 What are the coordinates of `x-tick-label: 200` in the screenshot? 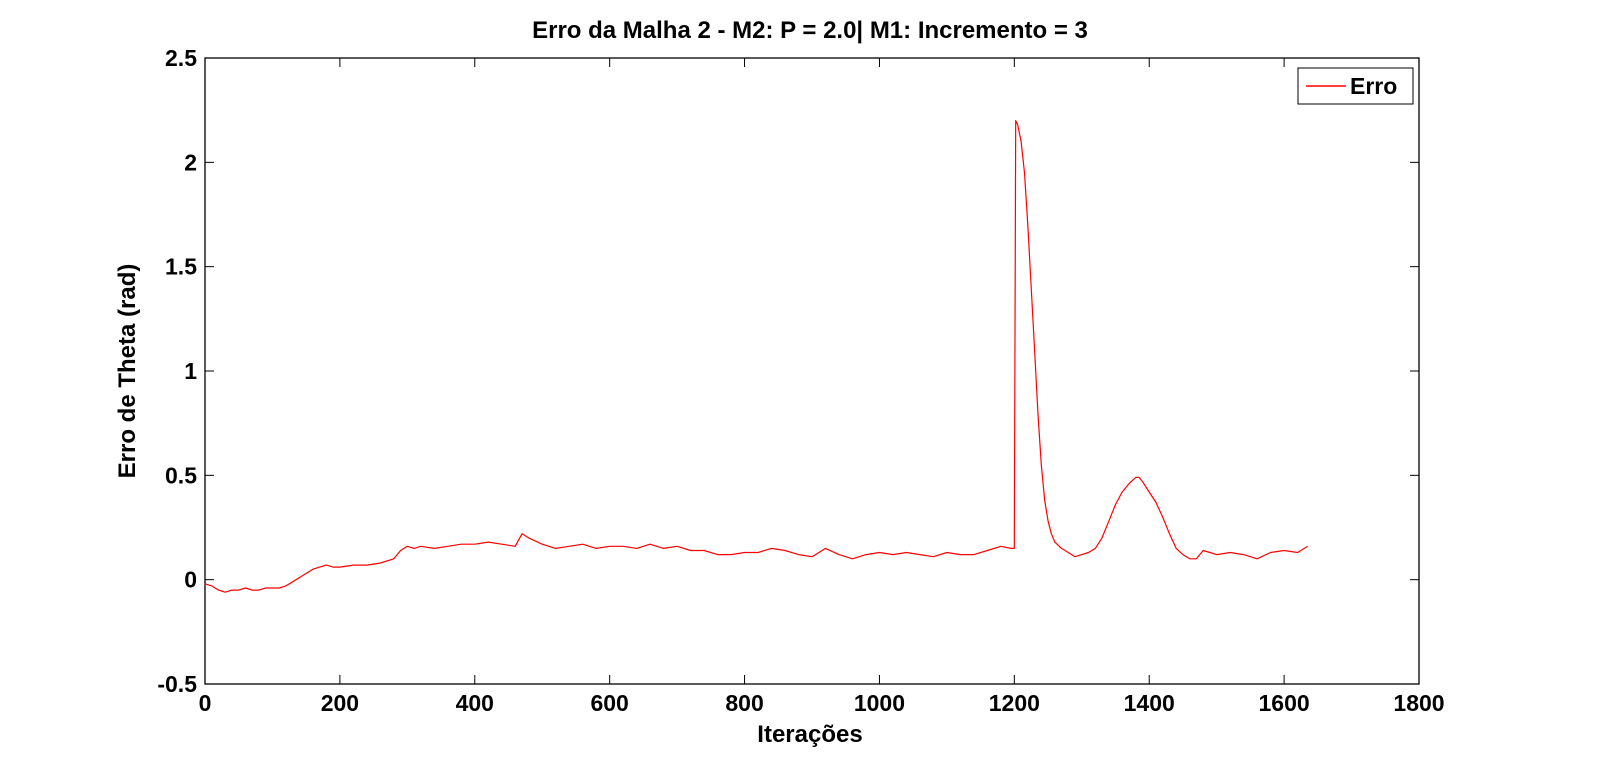 It's located at (340, 703).